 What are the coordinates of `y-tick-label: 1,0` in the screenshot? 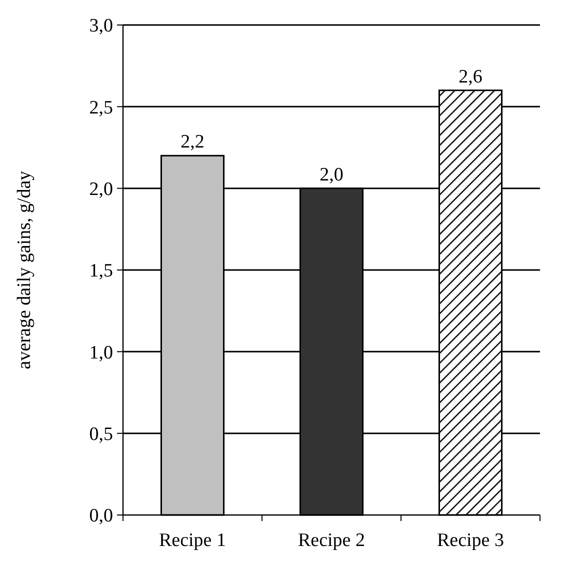 It's located at (101, 353).